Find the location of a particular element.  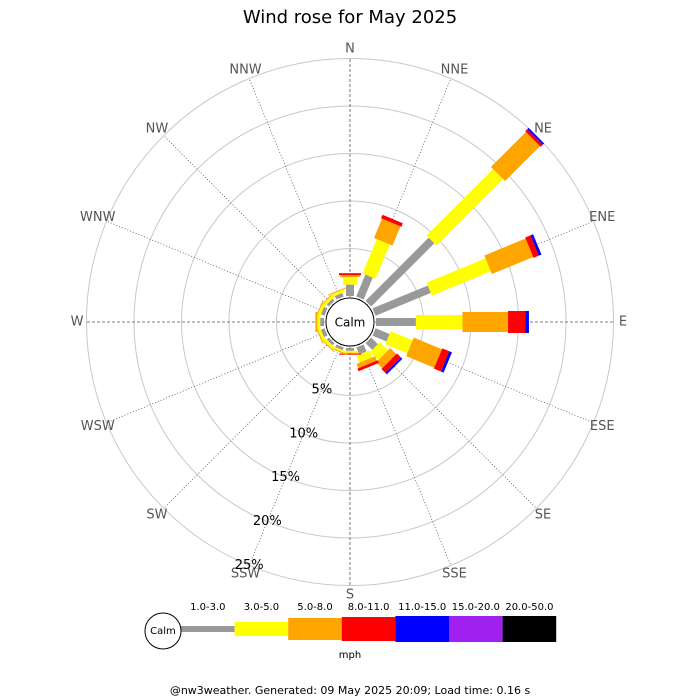

direction-label: SW is located at coordinates (156, 515).